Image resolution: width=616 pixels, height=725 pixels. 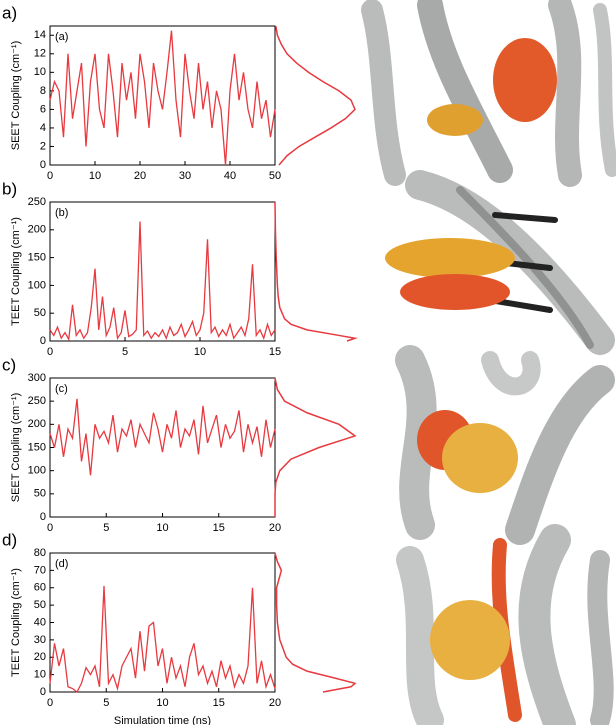 What do you see at coordinates (61, 37) in the screenshot?
I see `panel-label: (a)` at bounding box center [61, 37].